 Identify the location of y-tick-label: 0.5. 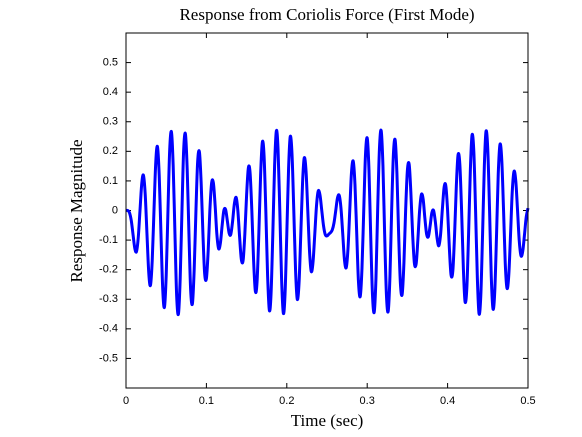
(110, 62).